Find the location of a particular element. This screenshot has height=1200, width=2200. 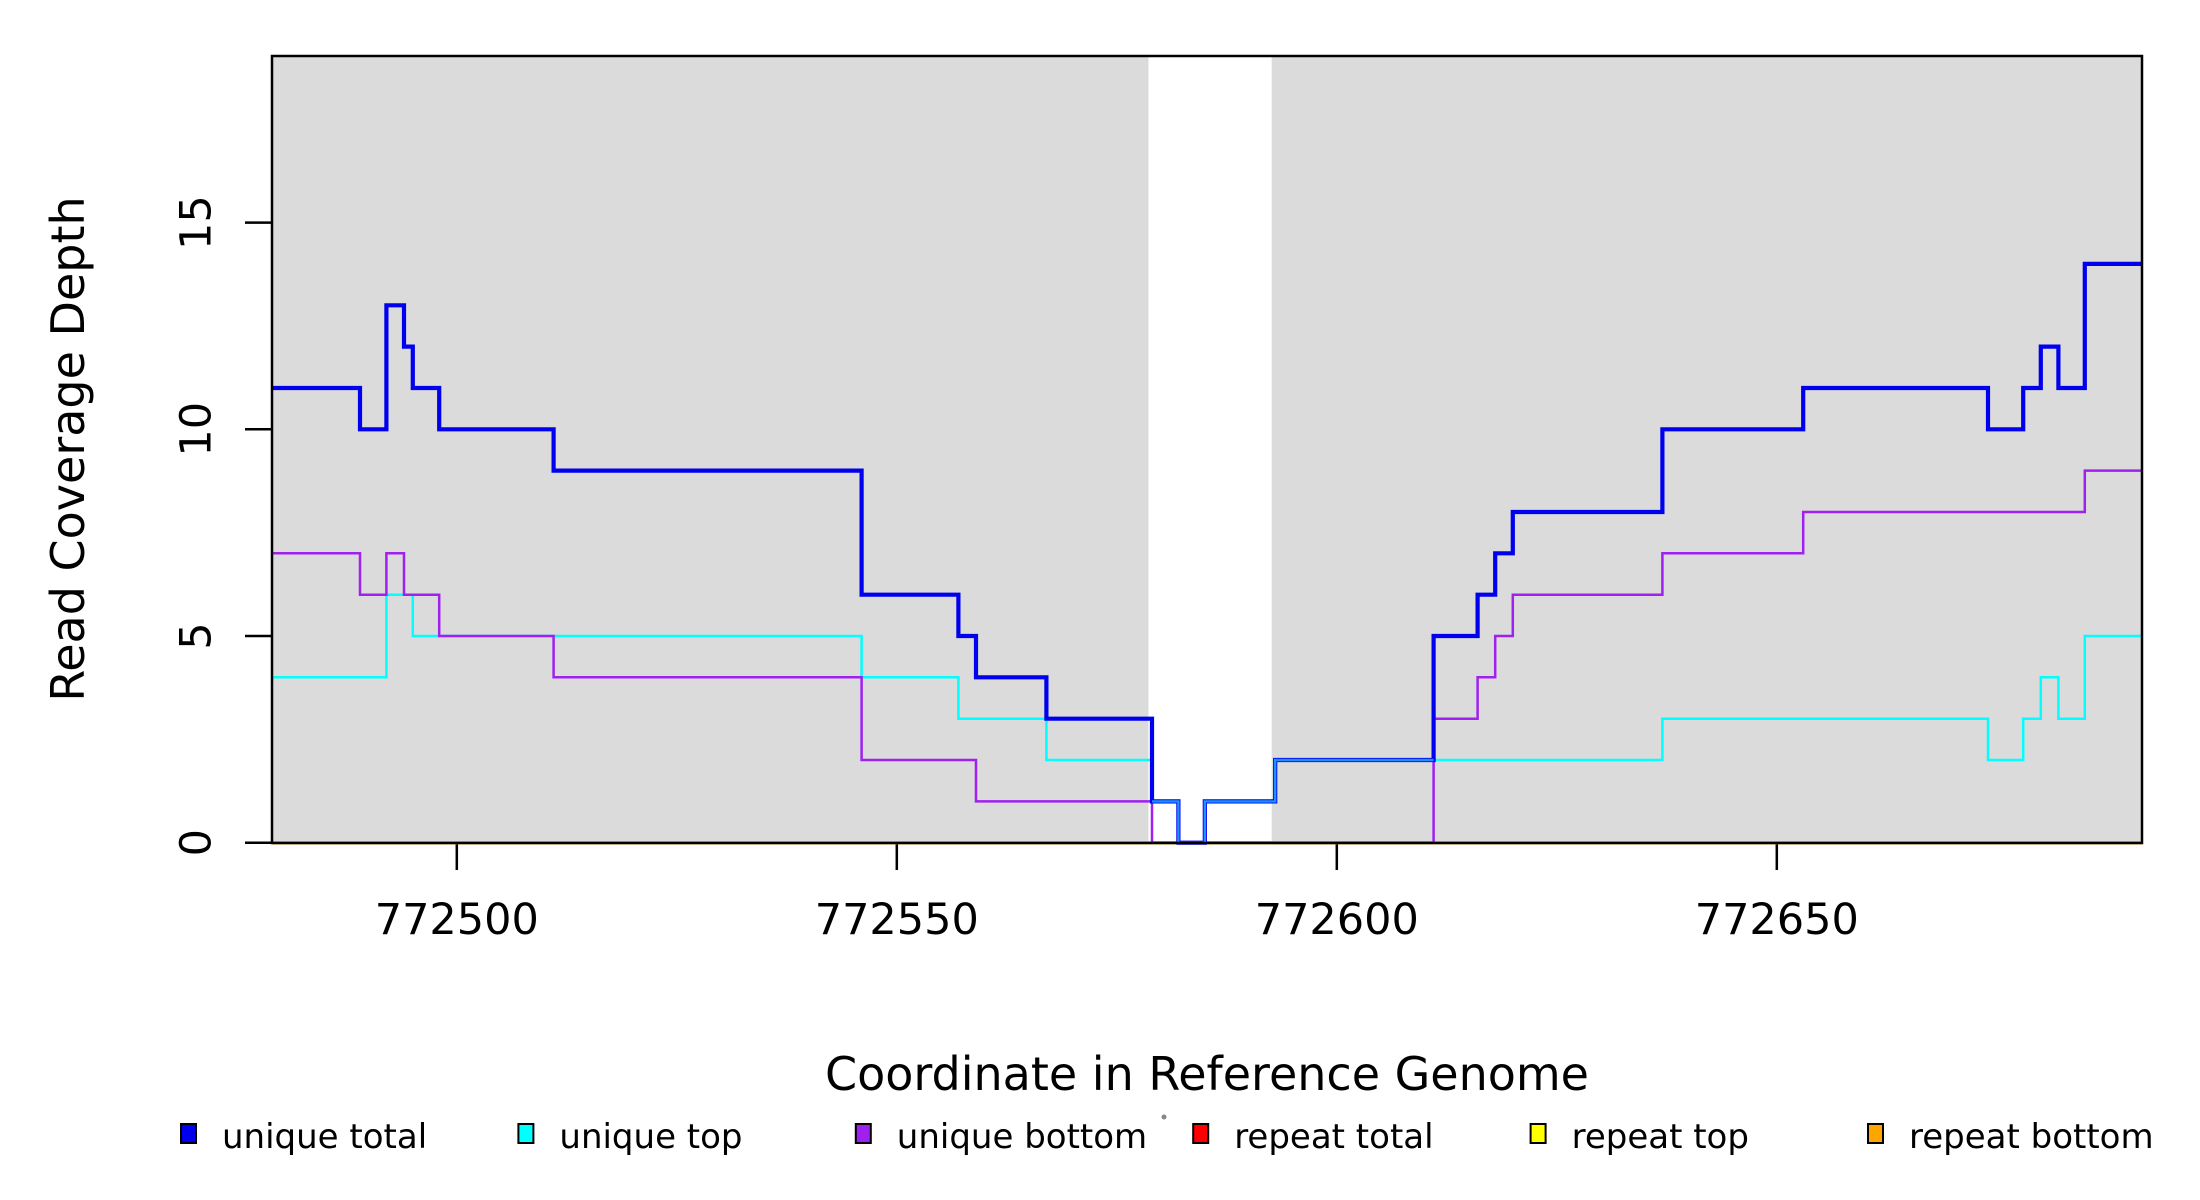

x-axis-title: Coordinate in Reference Genome is located at coordinates (1207, 1074).